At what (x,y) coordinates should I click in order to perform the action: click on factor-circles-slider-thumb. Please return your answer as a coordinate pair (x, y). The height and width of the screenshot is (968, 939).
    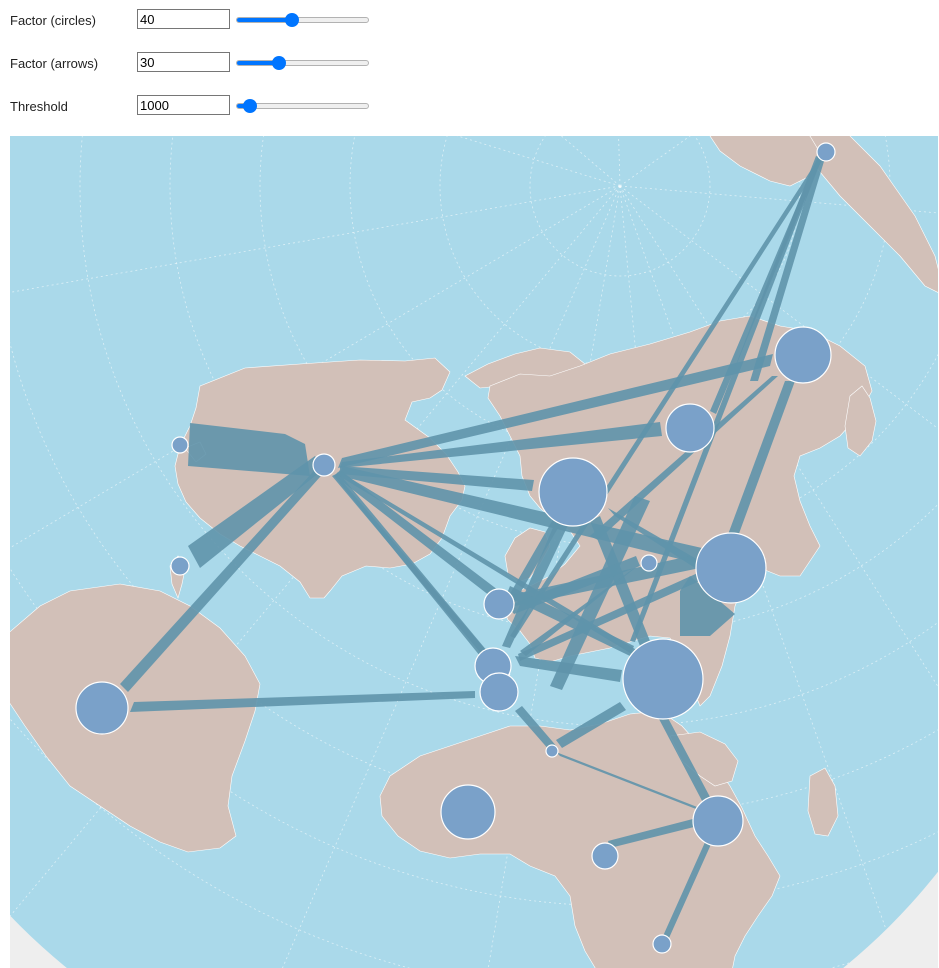
    Looking at the image, I should click on (292, 20).